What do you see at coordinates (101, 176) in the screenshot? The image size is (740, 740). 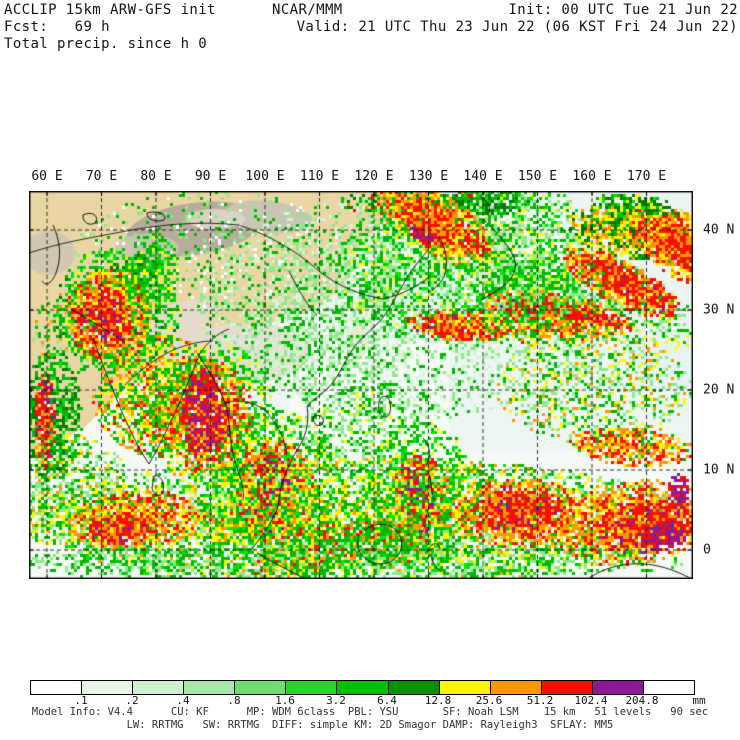 I see `lon-tick-label: 70 E` at bounding box center [101, 176].